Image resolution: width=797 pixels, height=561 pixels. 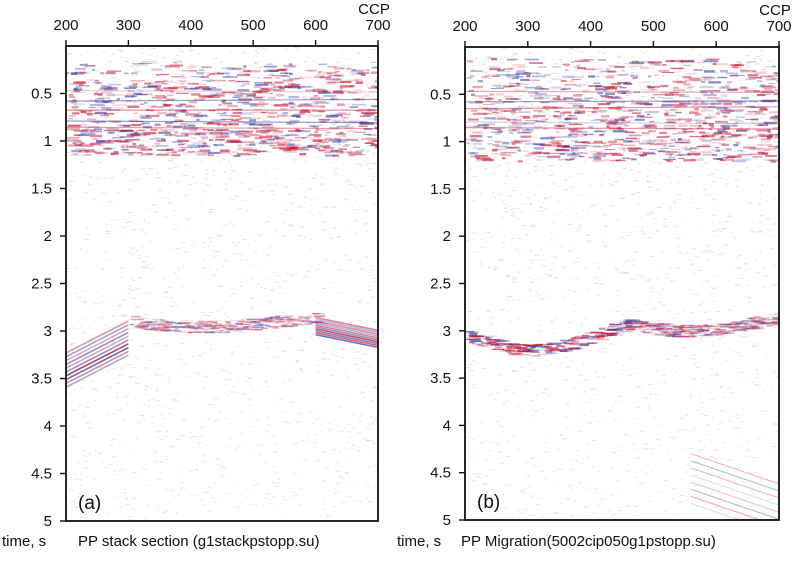 I want to click on y-tick-label: 0.5, so click(x=41, y=94).